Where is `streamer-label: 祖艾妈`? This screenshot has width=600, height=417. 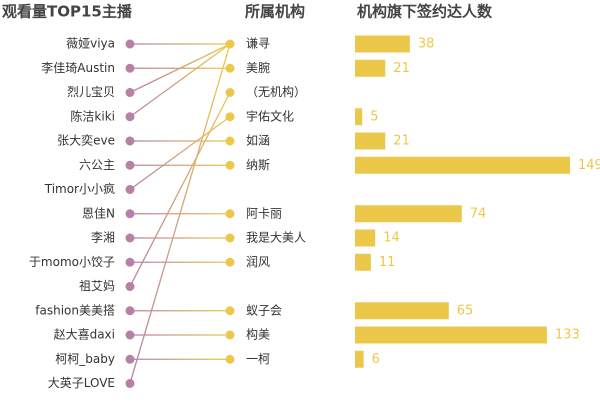
streamer-label: 祖艾妈 is located at coordinates (97, 285).